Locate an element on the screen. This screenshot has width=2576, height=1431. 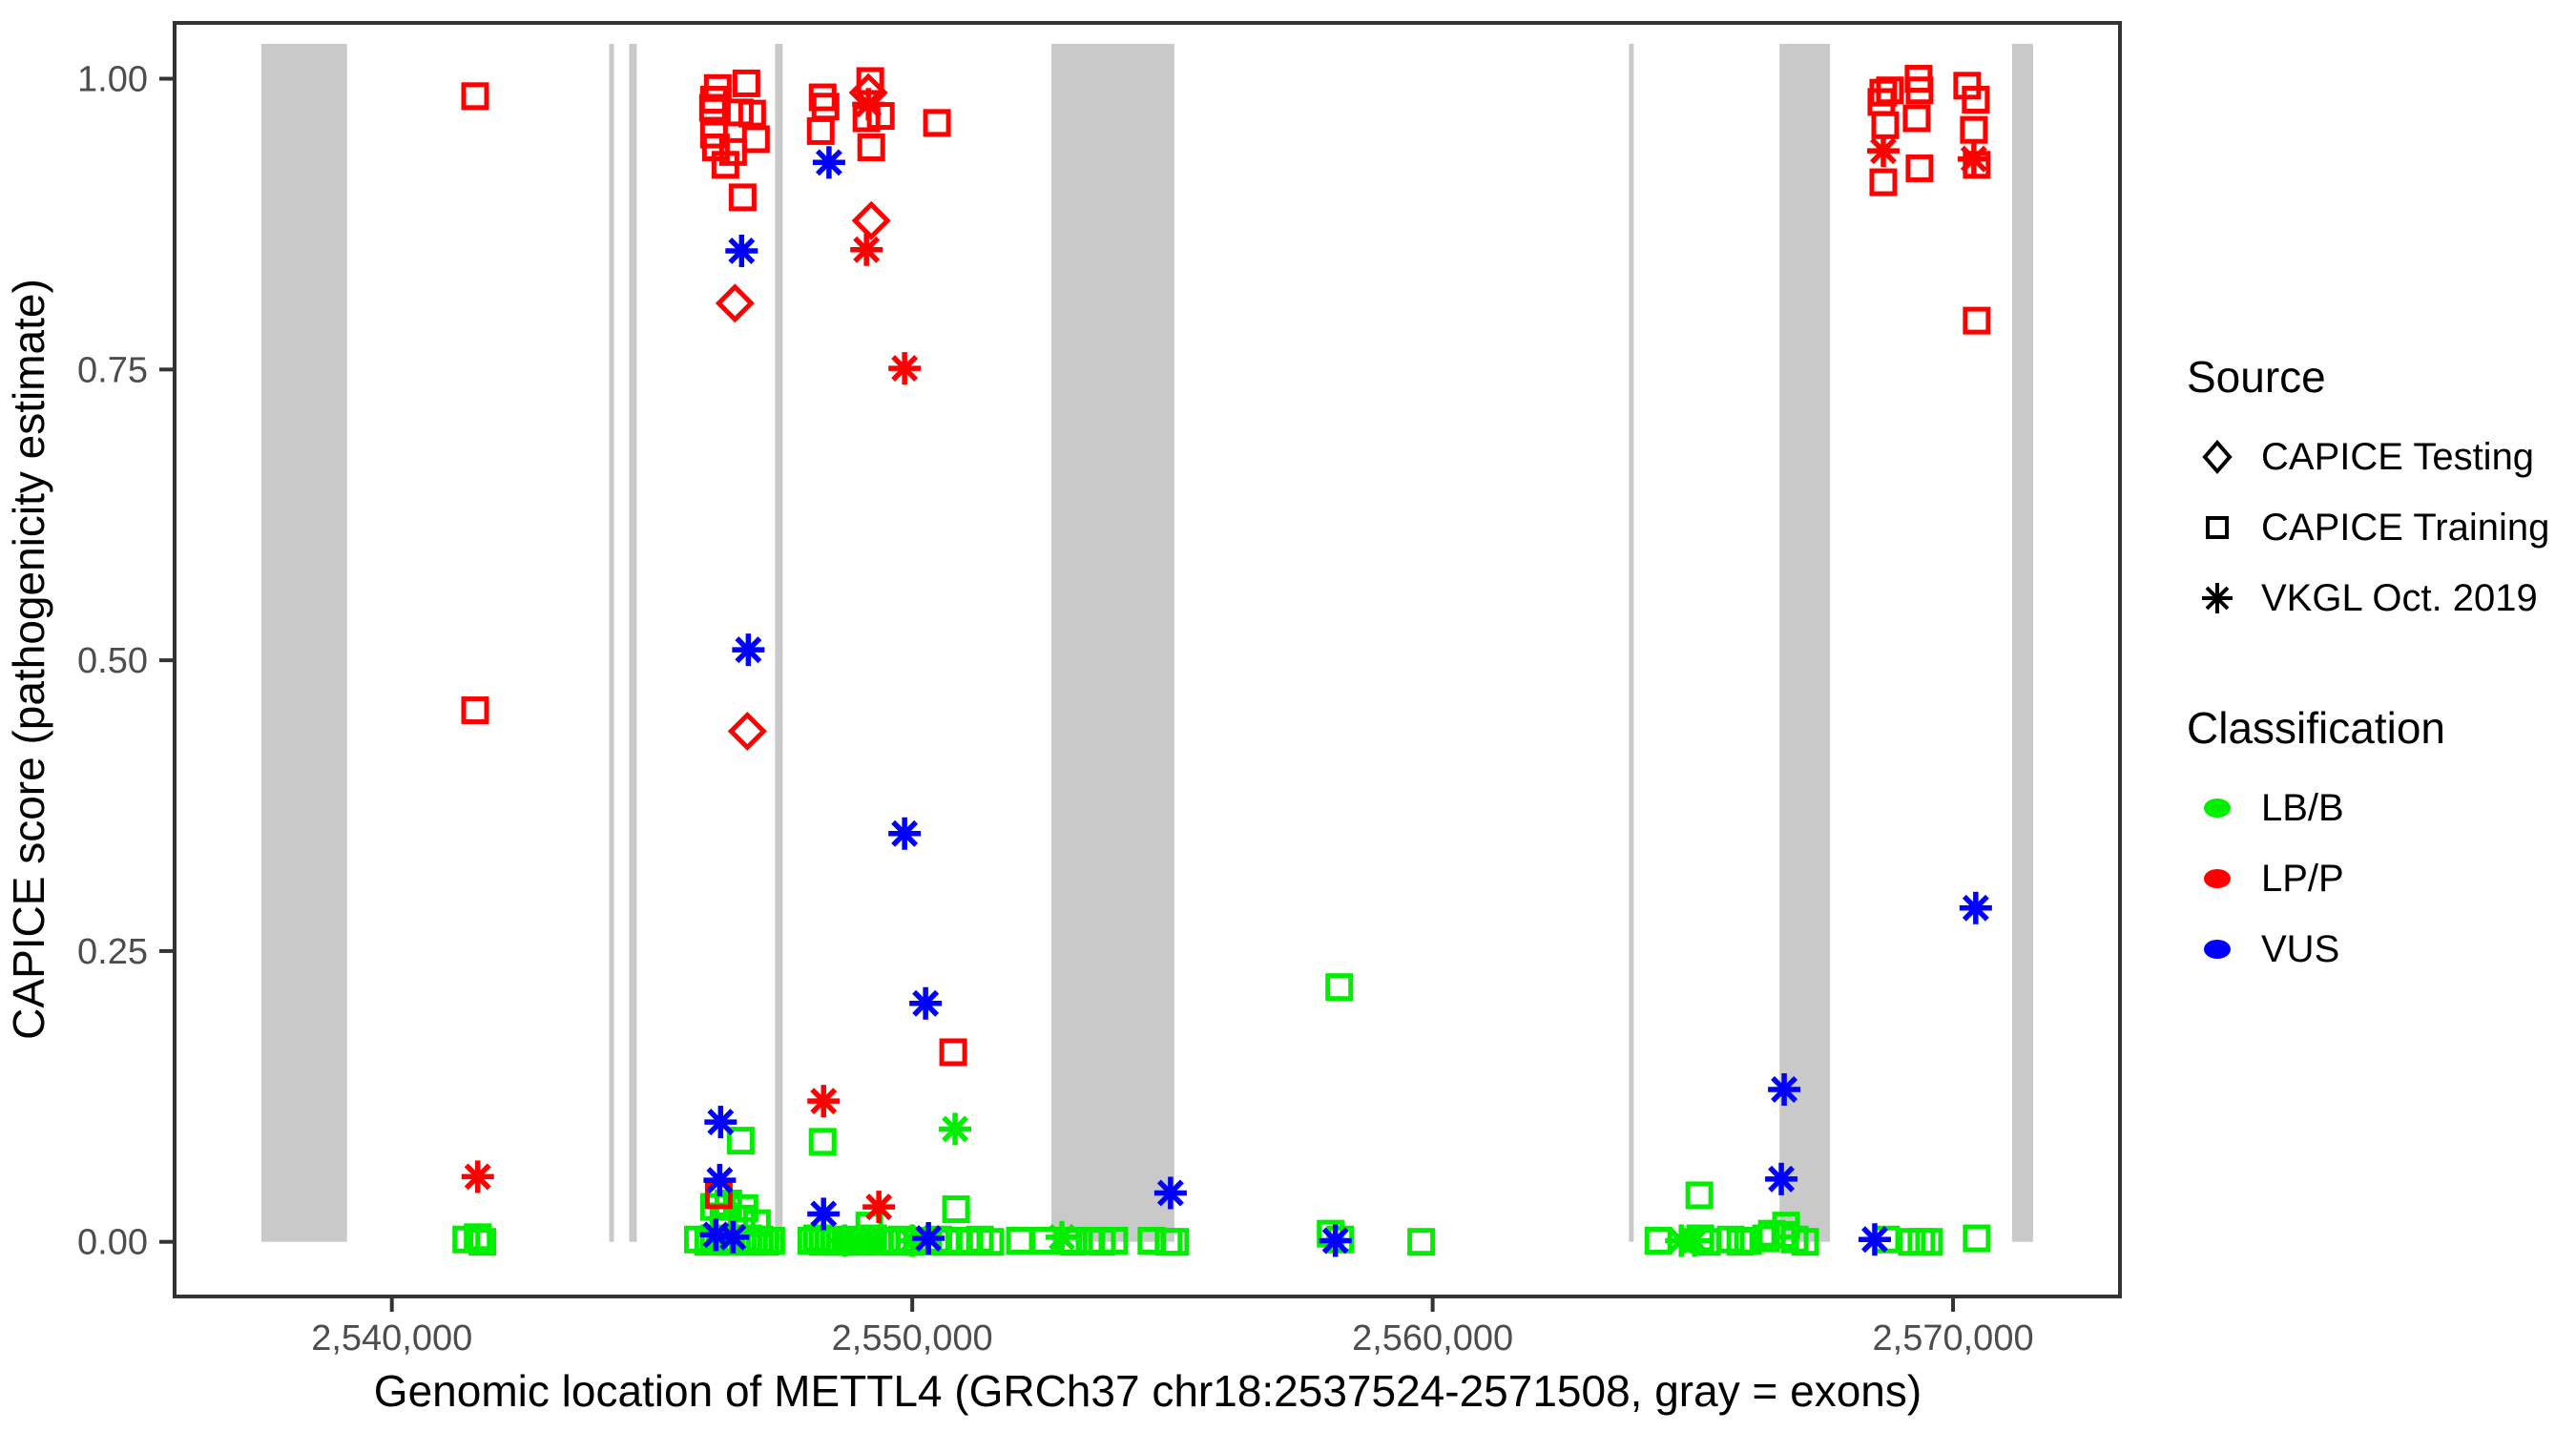
legend-item-label: CAPICE Training is located at coordinates (2405, 527).